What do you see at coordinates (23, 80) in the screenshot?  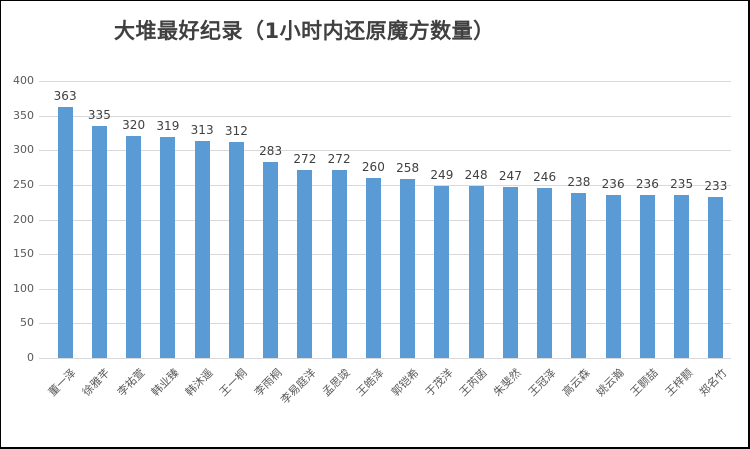 I see `y-axis-tick-label: 400` at bounding box center [23, 80].